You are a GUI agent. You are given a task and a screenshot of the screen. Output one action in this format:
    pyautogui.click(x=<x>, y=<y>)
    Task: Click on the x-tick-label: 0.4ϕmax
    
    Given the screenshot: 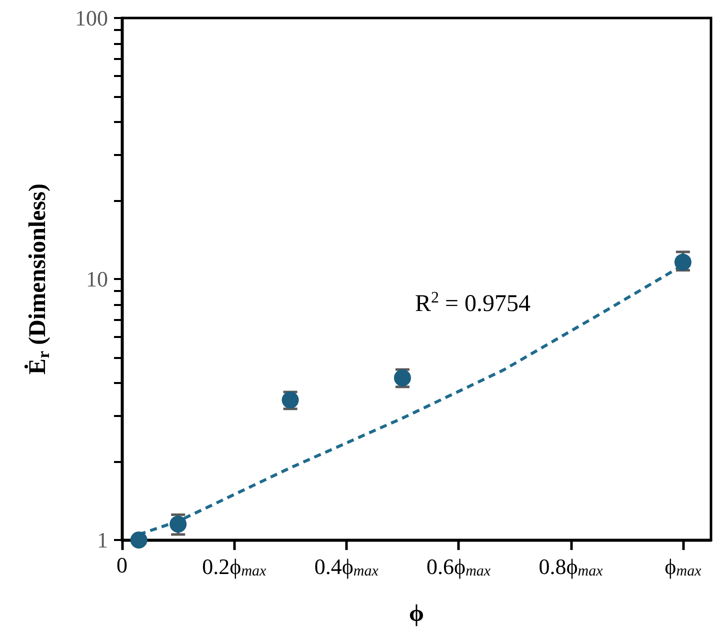 What is the action you would take?
    pyautogui.click(x=346, y=567)
    